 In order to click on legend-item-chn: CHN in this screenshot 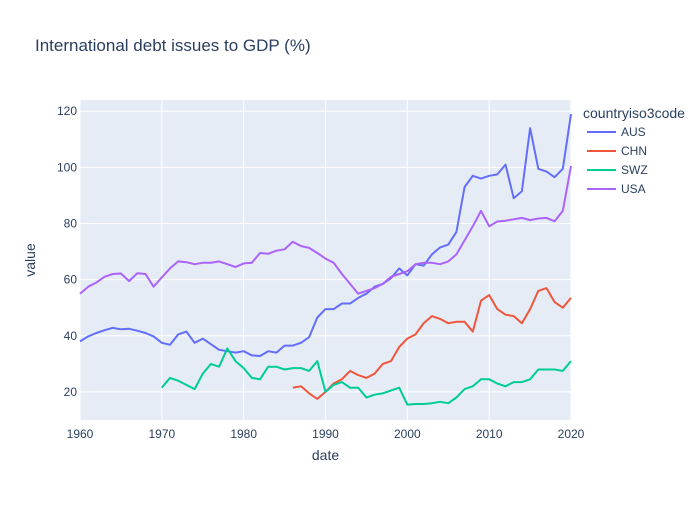, I will do `click(617, 151)`.